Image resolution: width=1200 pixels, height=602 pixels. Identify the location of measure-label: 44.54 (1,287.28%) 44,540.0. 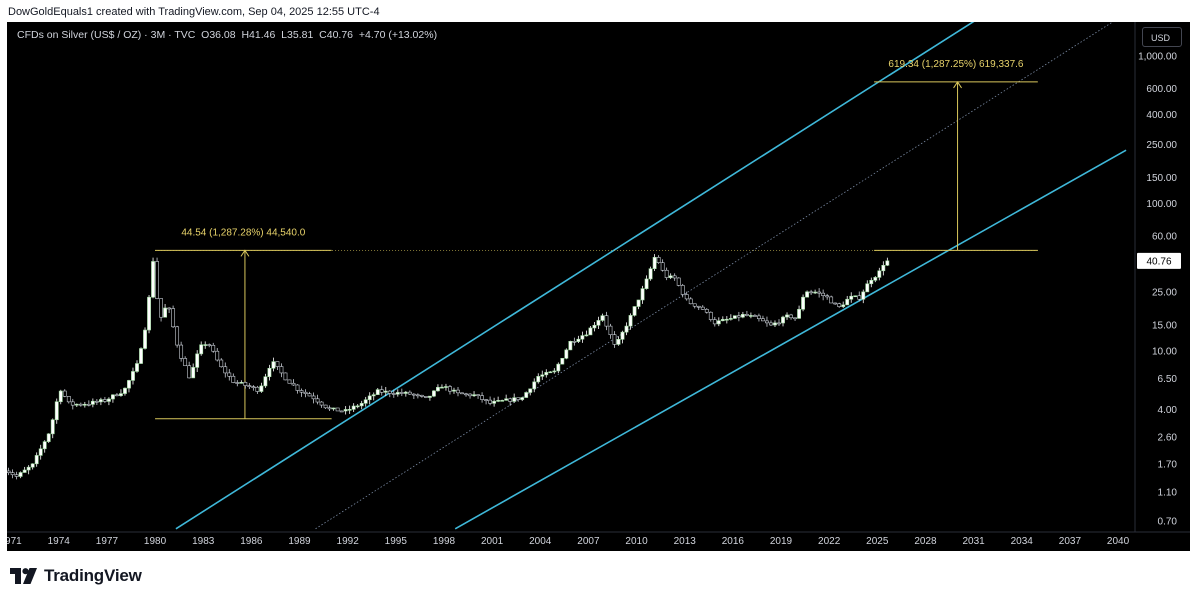
(243, 232).